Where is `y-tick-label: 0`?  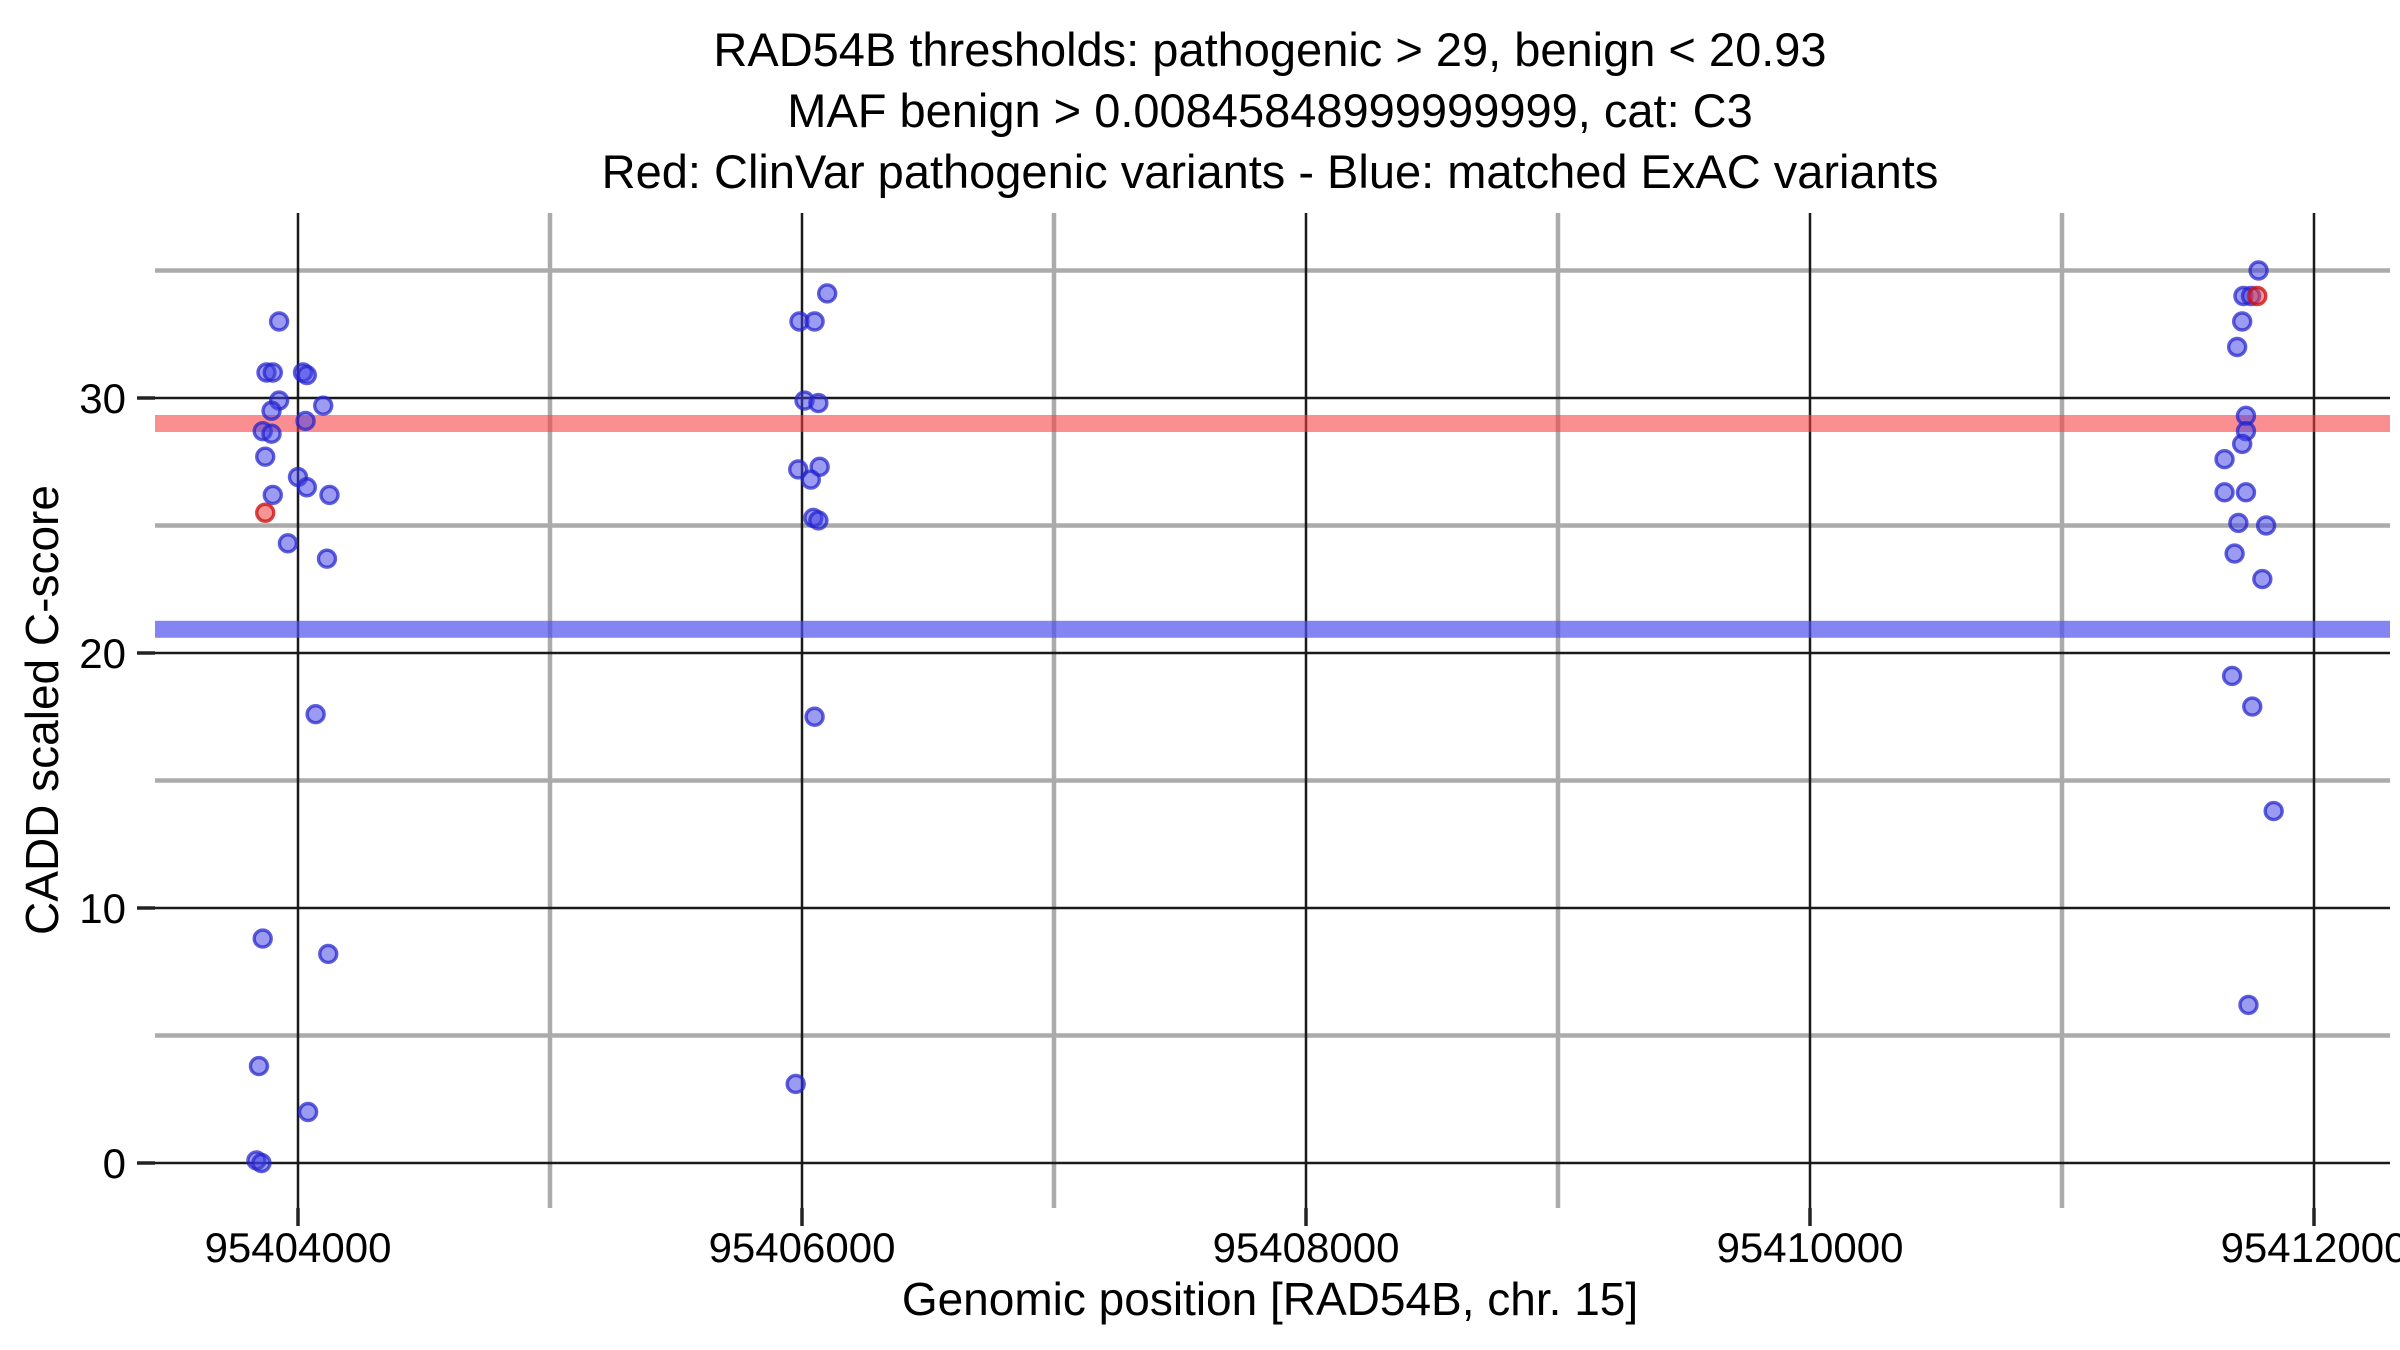 y-tick-label: 0 is located at coordinates (114, 1163).